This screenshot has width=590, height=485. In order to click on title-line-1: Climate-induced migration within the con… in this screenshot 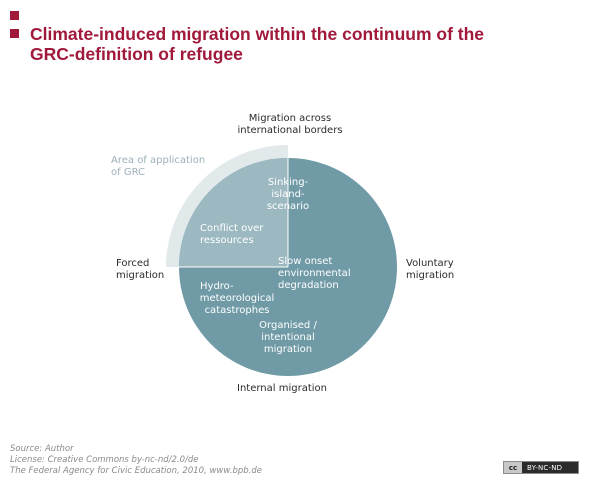, I will do `click(257, 34)`.